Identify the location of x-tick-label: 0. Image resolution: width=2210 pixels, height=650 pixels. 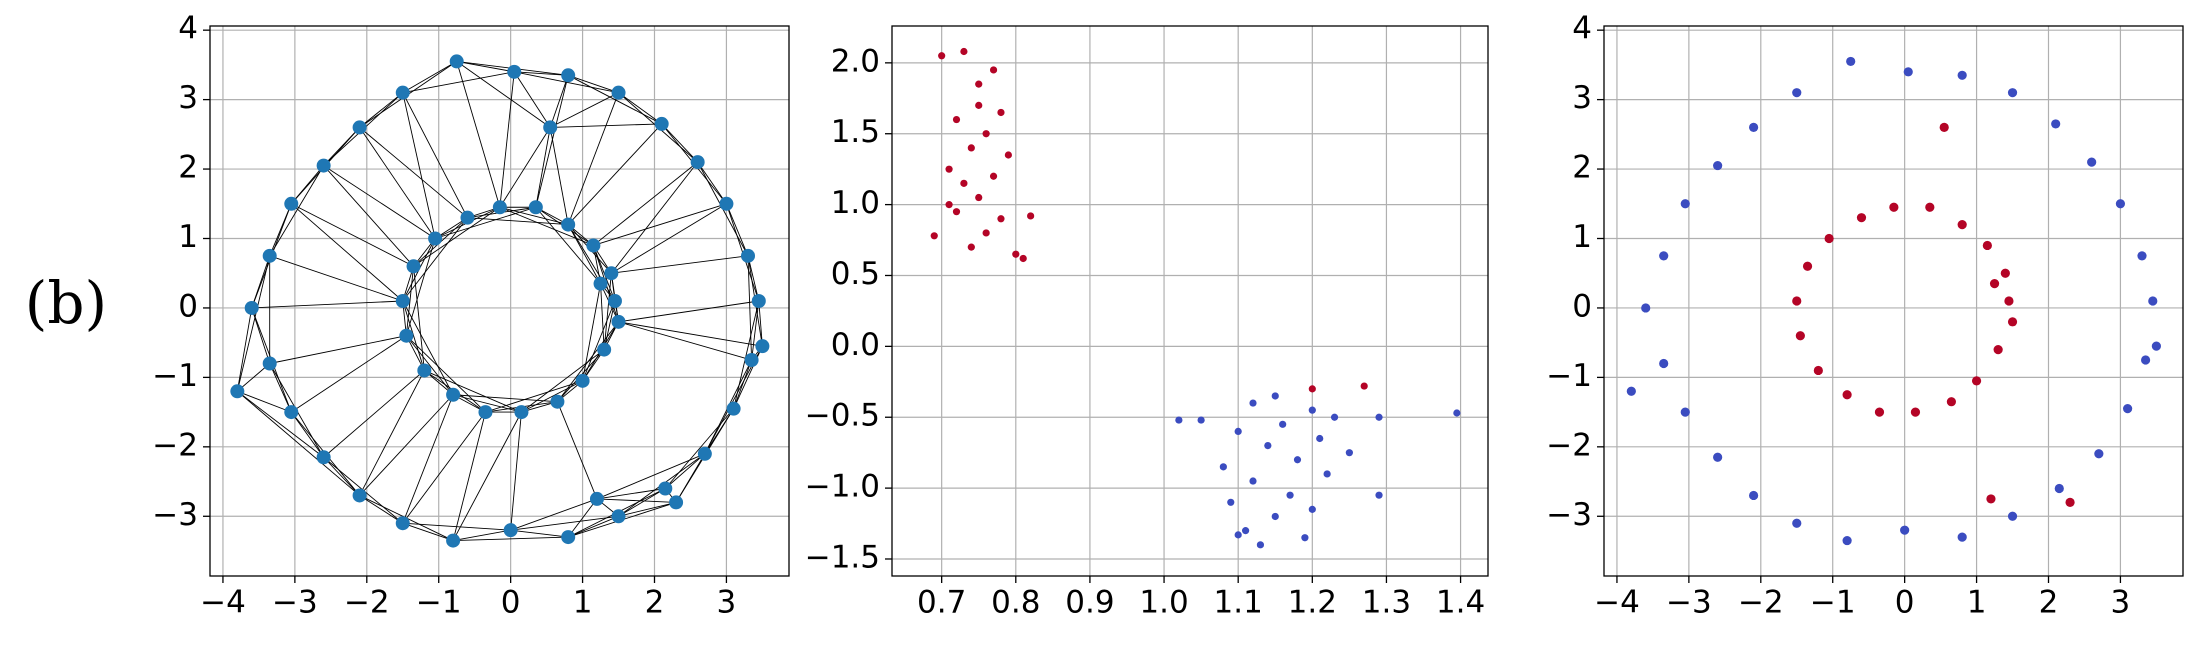
(511, 603).